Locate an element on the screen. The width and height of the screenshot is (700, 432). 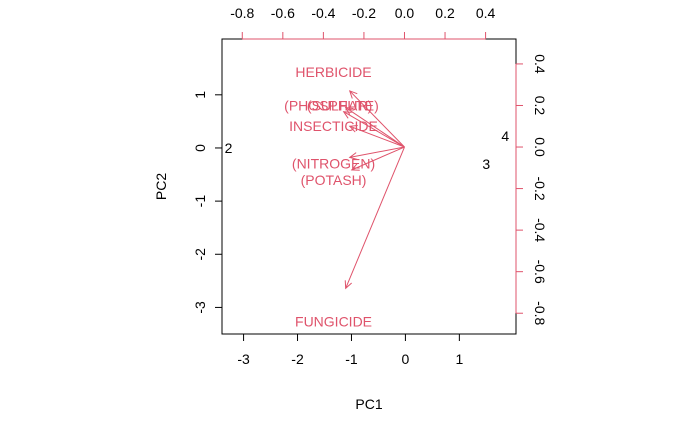
top-tick-label: 0.2 is located at coordinates (445, 13).